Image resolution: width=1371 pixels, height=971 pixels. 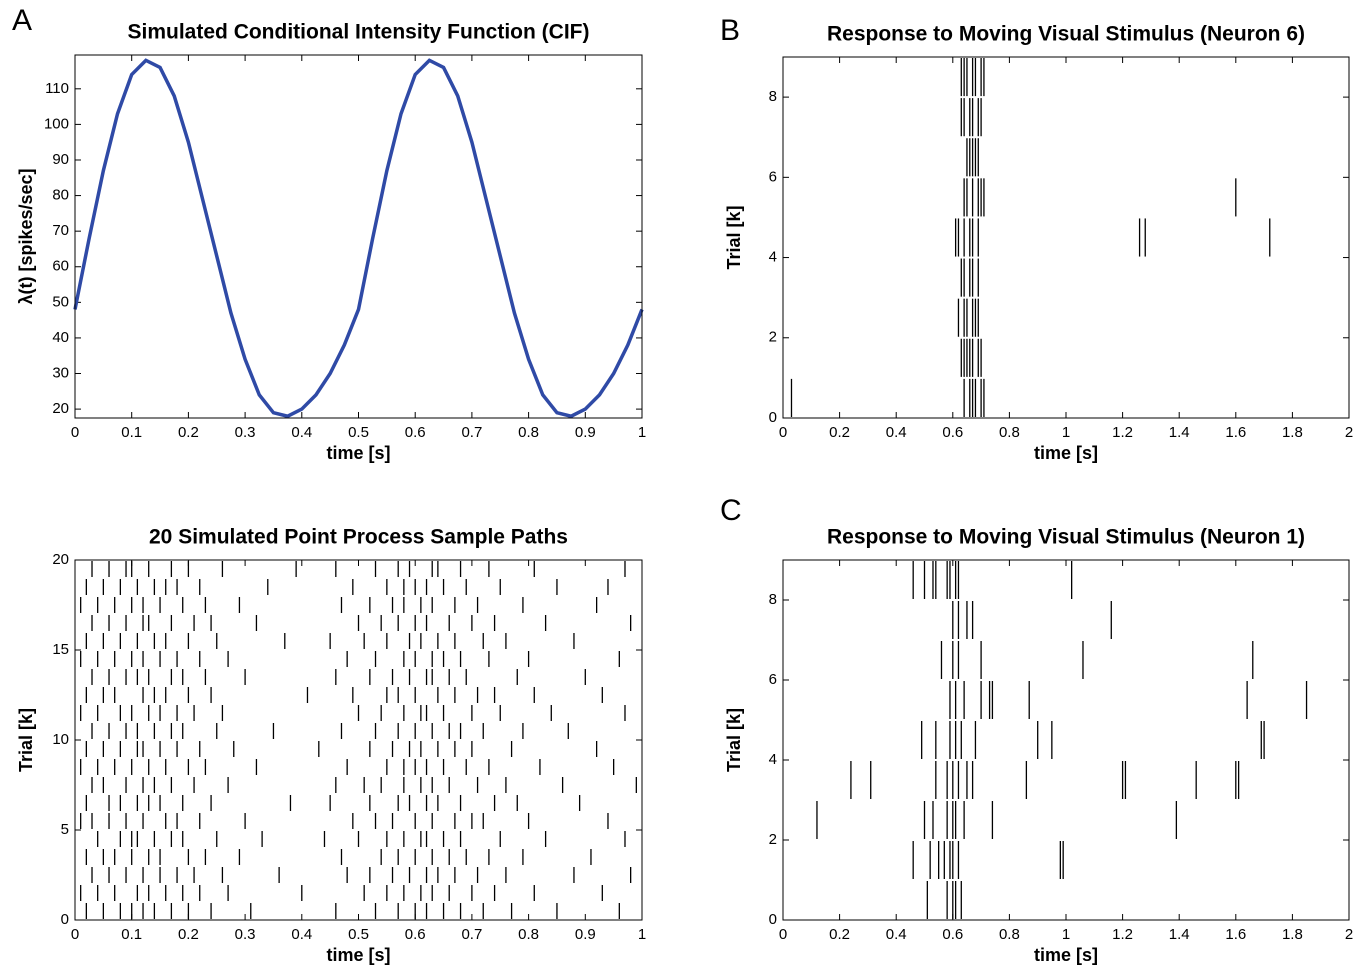 I want to click on y-tick-label: 60, so click(x=60, y=266).